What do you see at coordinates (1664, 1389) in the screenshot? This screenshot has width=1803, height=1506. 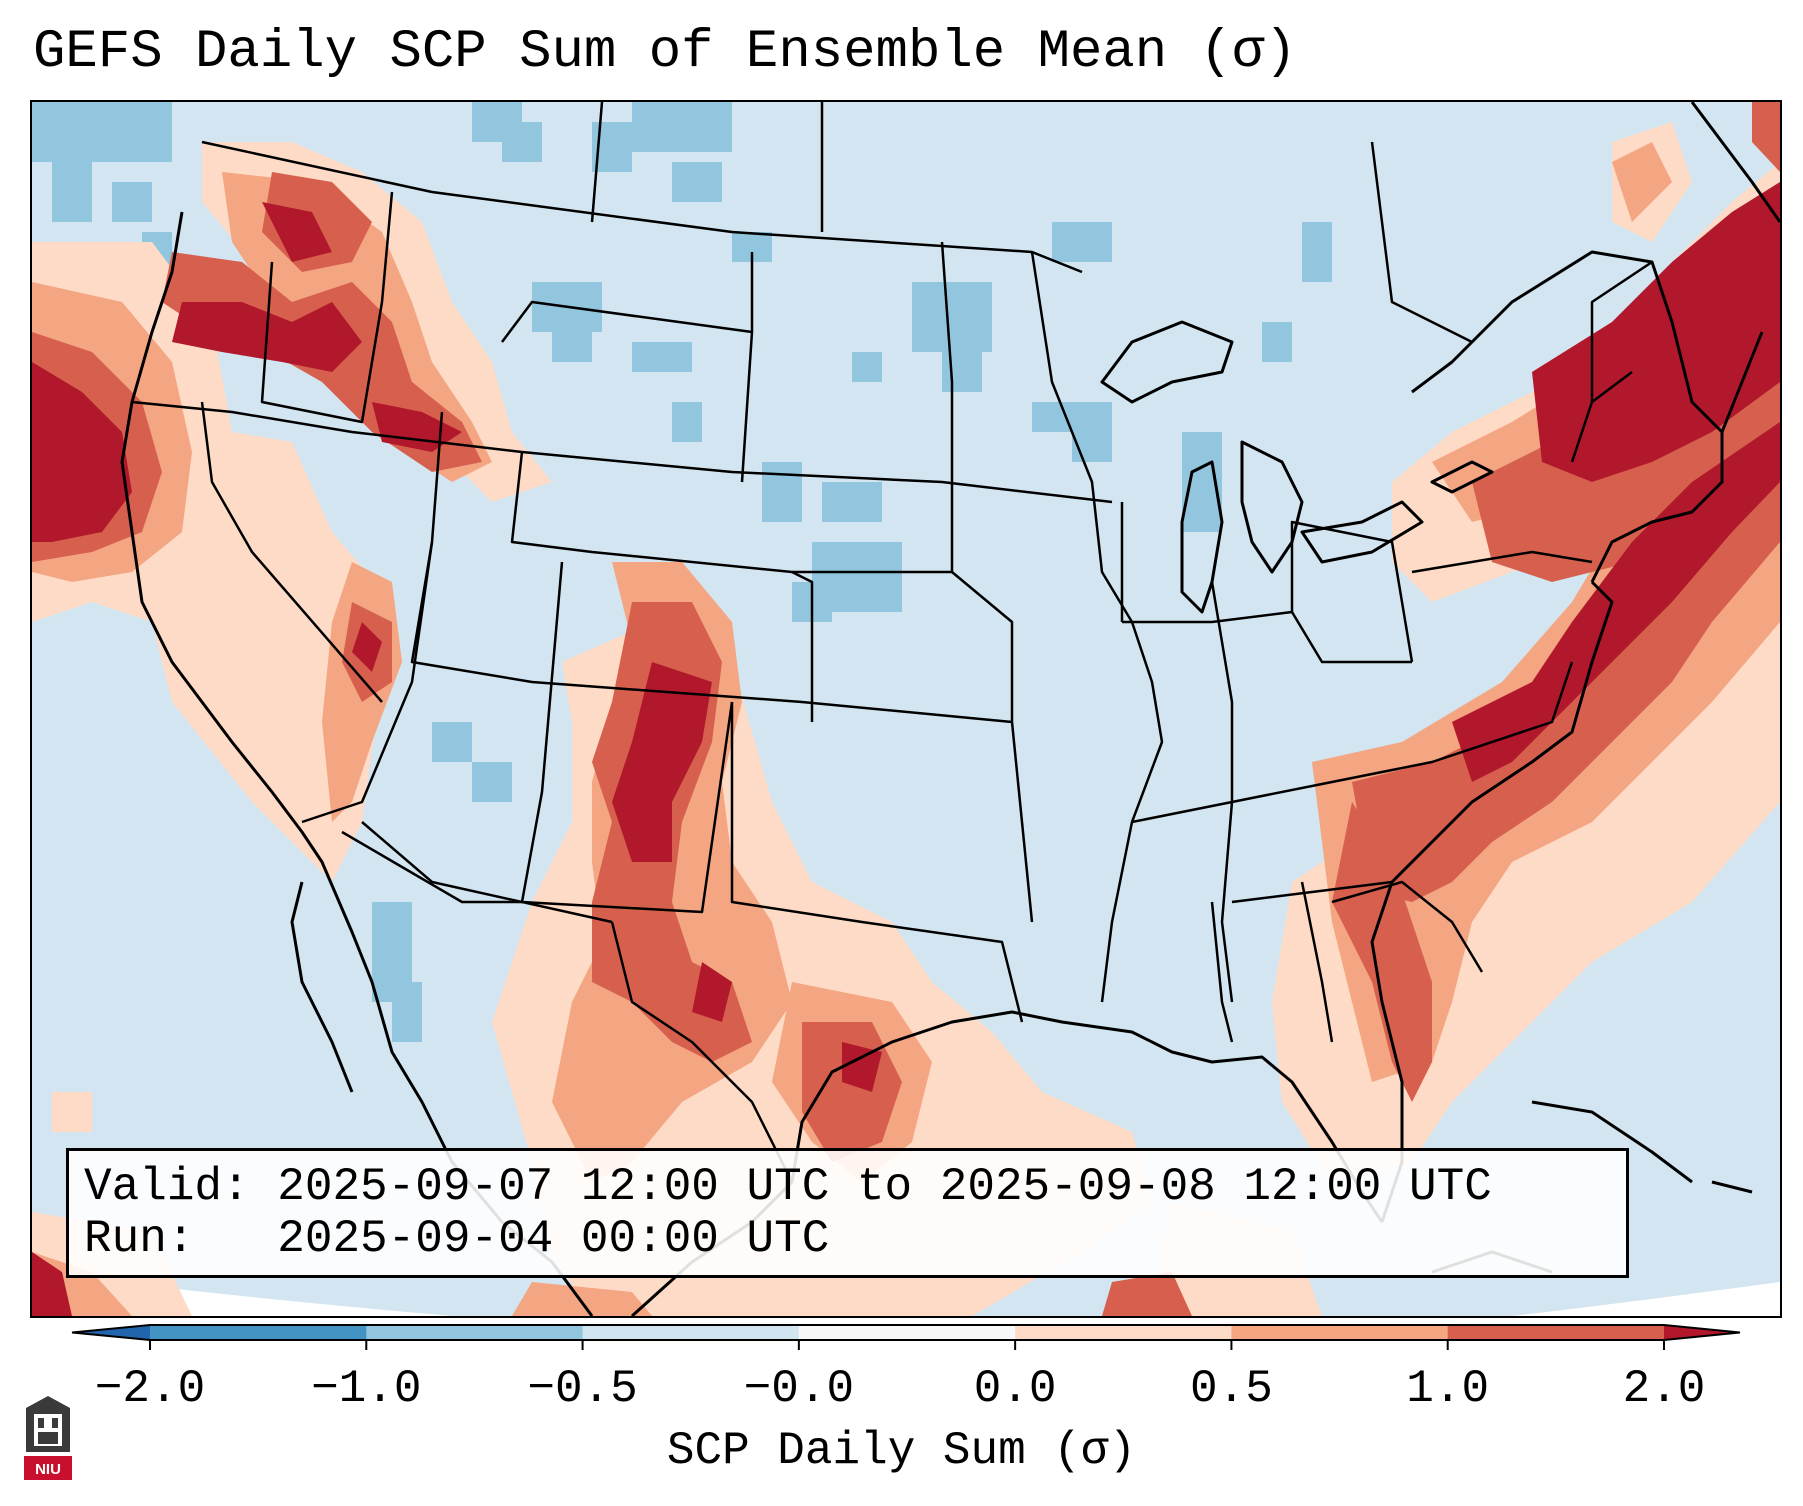 I see `colorbar-tick-label: 2.0` at bounding box center [1664, 1389].